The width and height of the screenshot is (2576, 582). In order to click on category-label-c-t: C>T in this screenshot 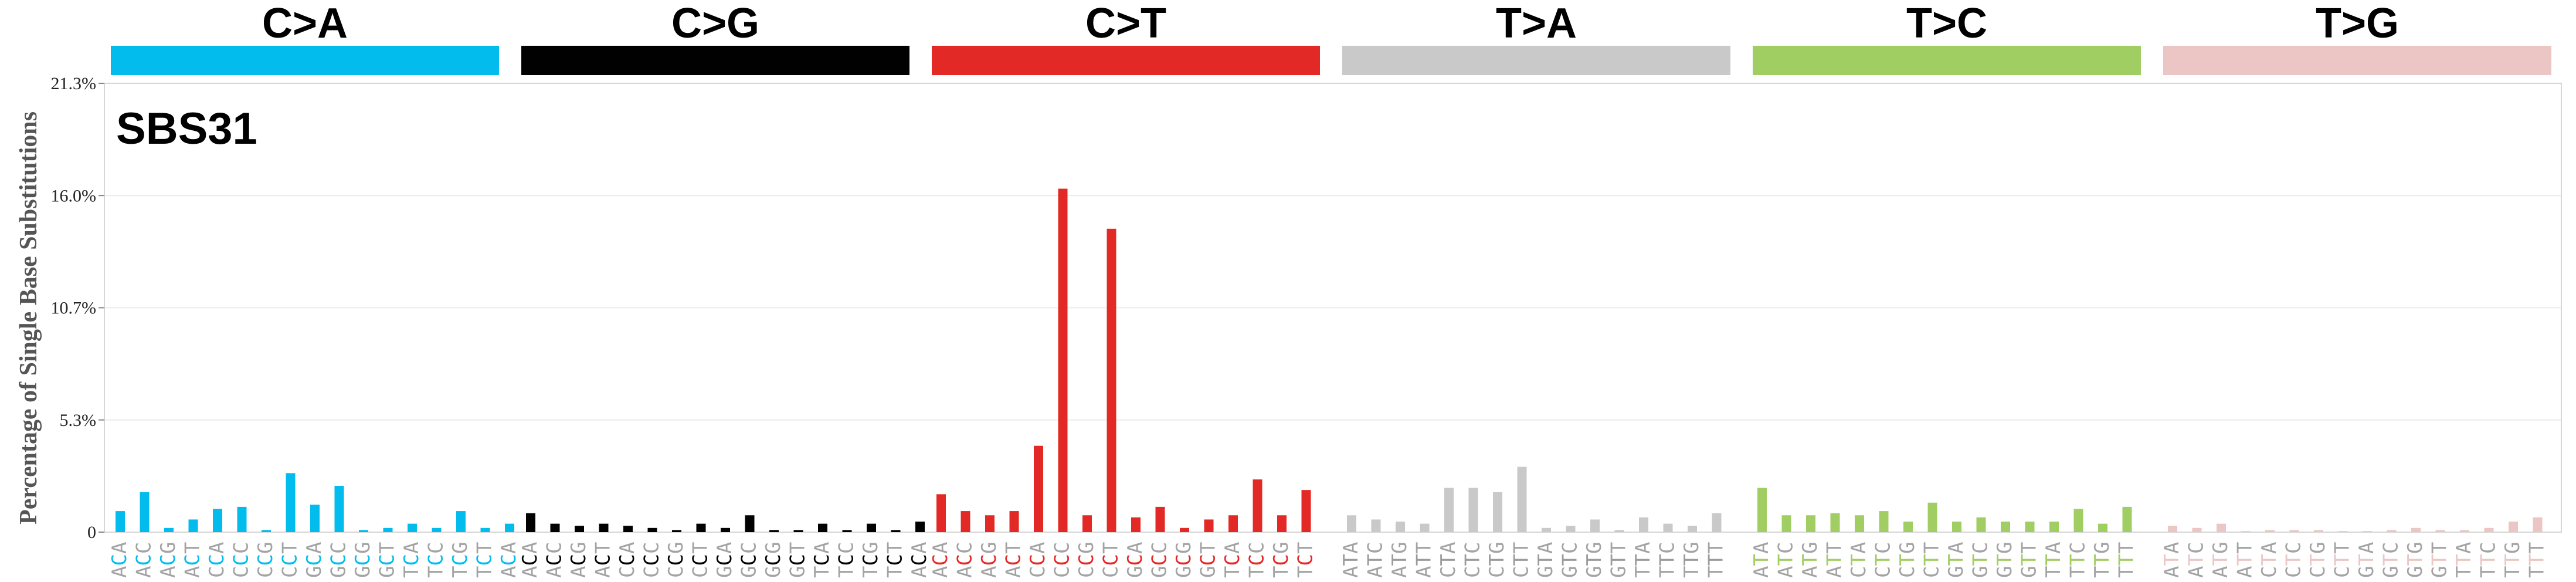, I will do `click(1125, 23)`.